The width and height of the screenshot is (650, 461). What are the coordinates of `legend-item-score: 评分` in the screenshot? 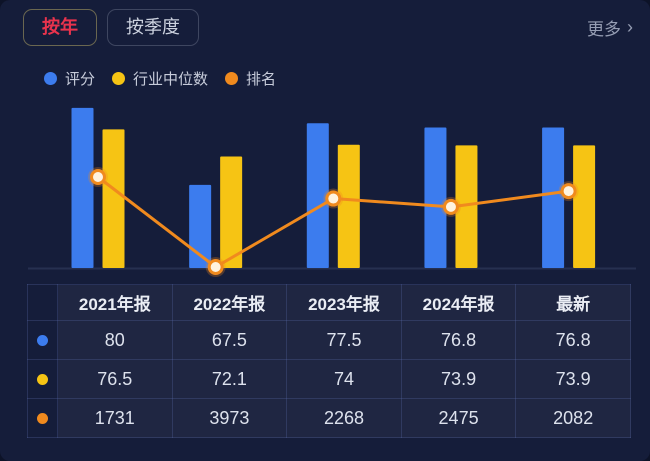 It's located at (69, 78).